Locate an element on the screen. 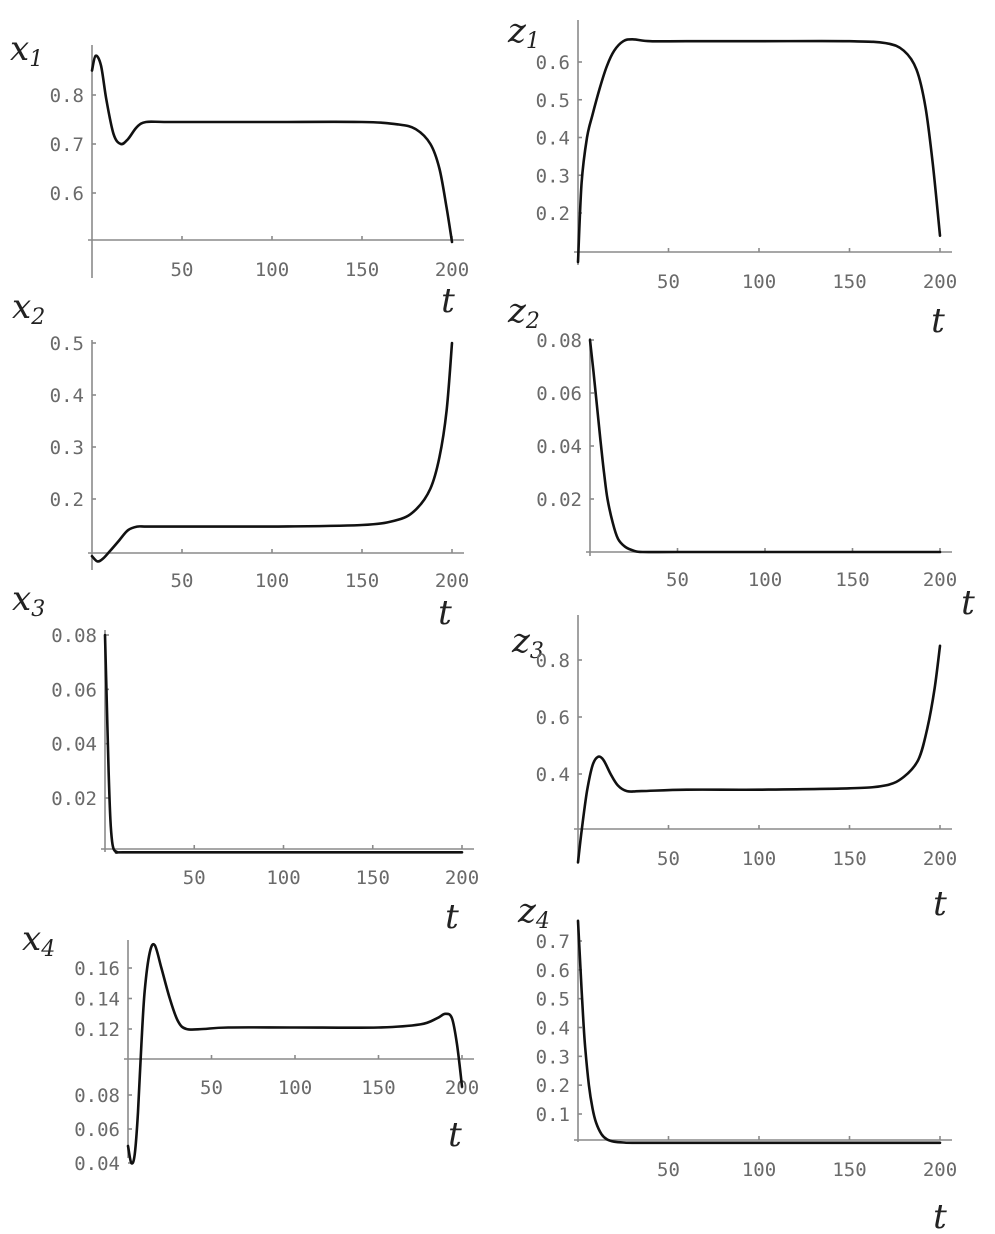 This screenshot has width=995, height=1234. panel-z4: z4 t 50 100 150 200 0.1 0.2 0.3 0.4 0.5 0.6 0.7 is located at coordinates (737, 1062).